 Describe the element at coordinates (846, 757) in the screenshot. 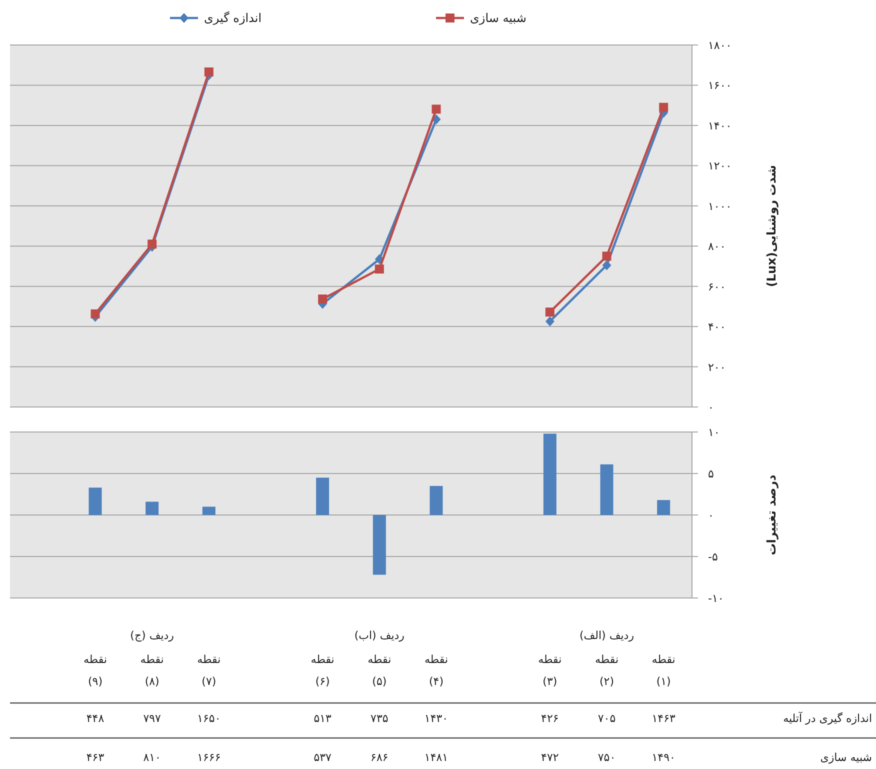

I see `text: شبیه سازی` at that location.